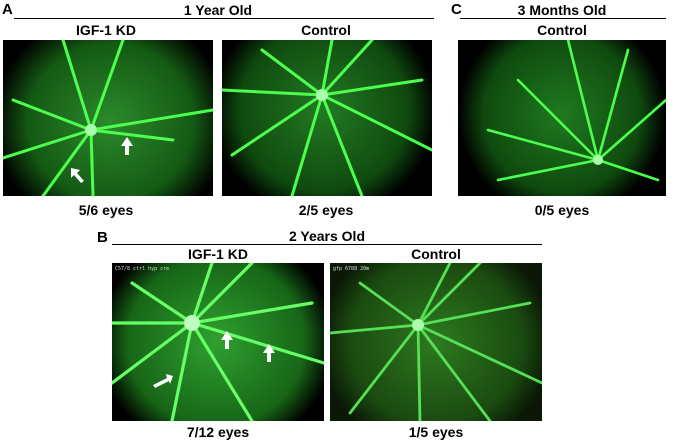  Describe the element at coordinates (326, 210) in the screenshot. I see `panel-a-right-caption: 2/5 eyes` at that location.